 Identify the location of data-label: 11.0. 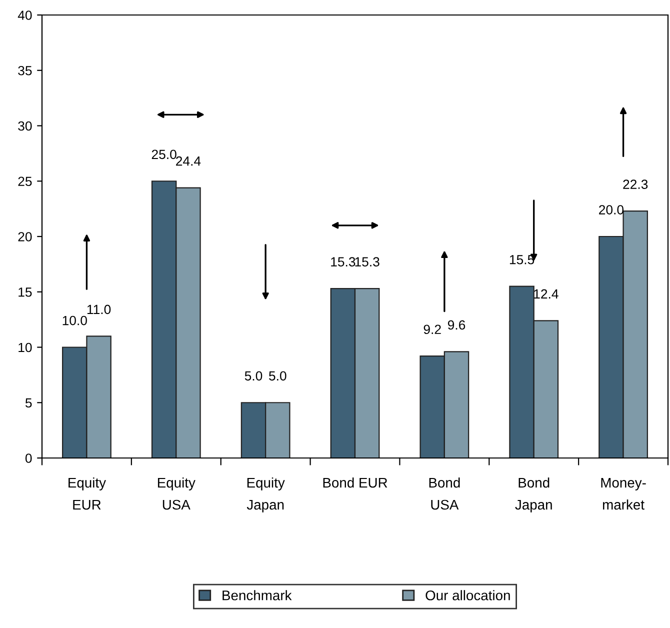
(99, 309).